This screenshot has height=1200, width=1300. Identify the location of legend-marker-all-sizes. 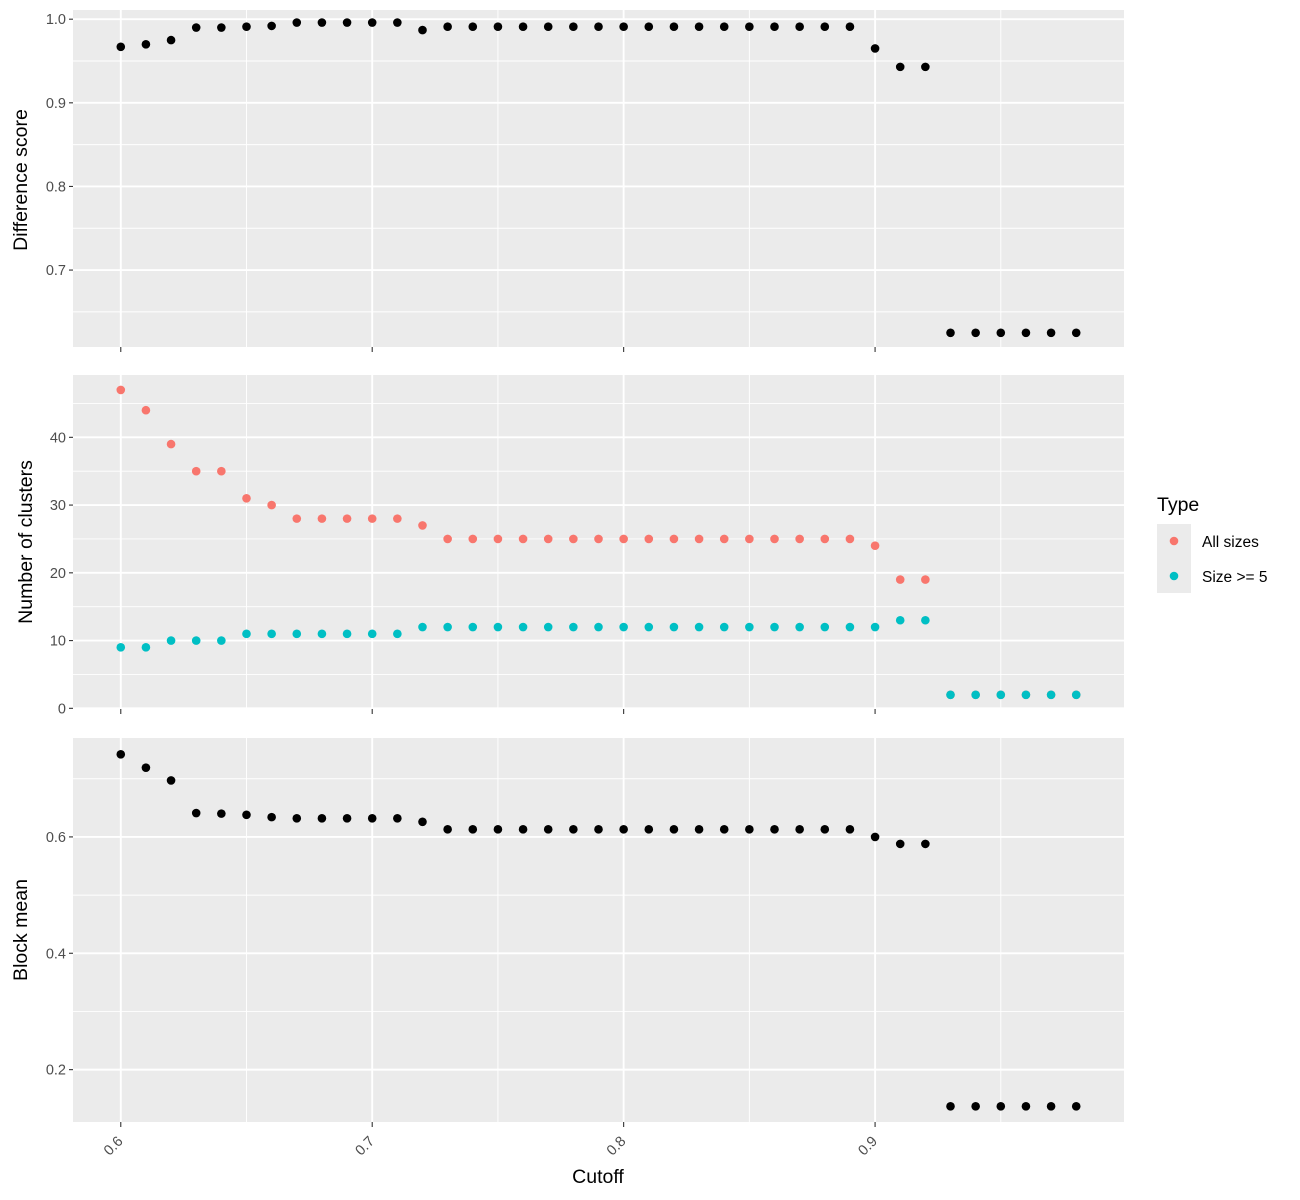
(1174, 541).